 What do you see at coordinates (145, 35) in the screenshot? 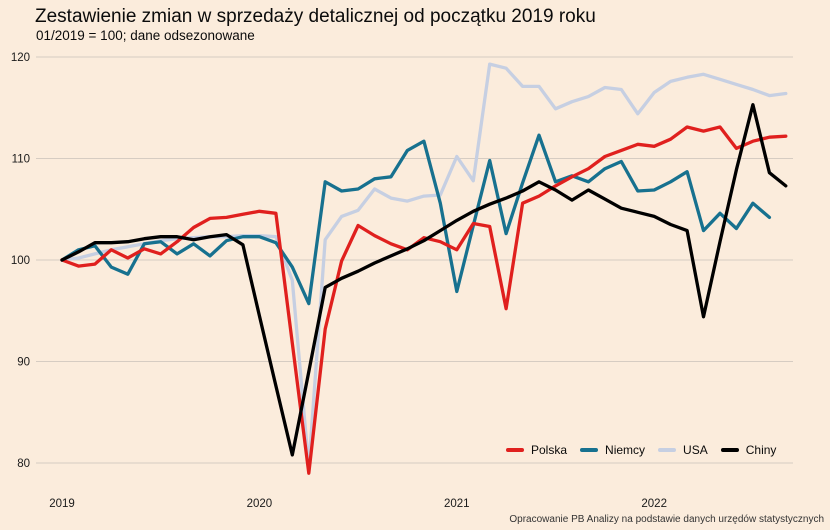
I see `chart-subtitle: 01/2019 = 100; dane odsezonowane` at bounding box center [145, 35].